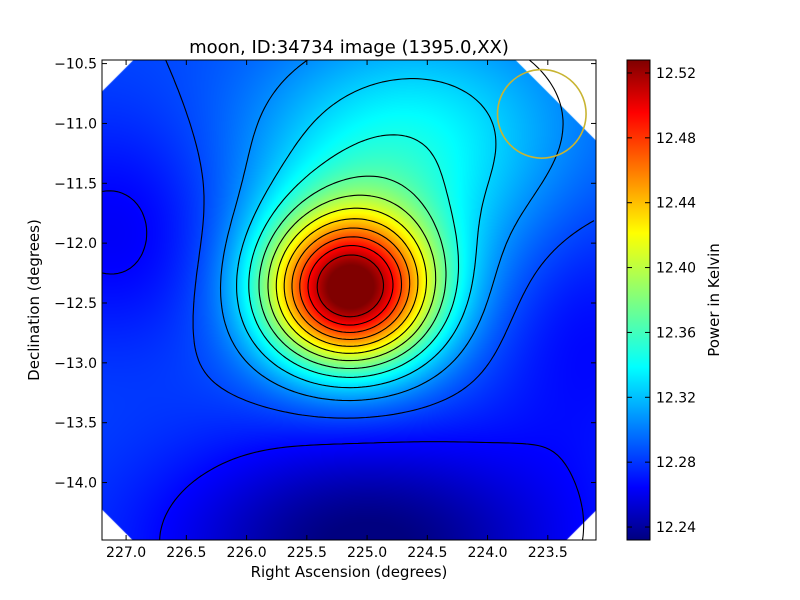 This screenshot has width=800, height=600. I want to click on y-tick-label: −11.0, so click(75, 124).